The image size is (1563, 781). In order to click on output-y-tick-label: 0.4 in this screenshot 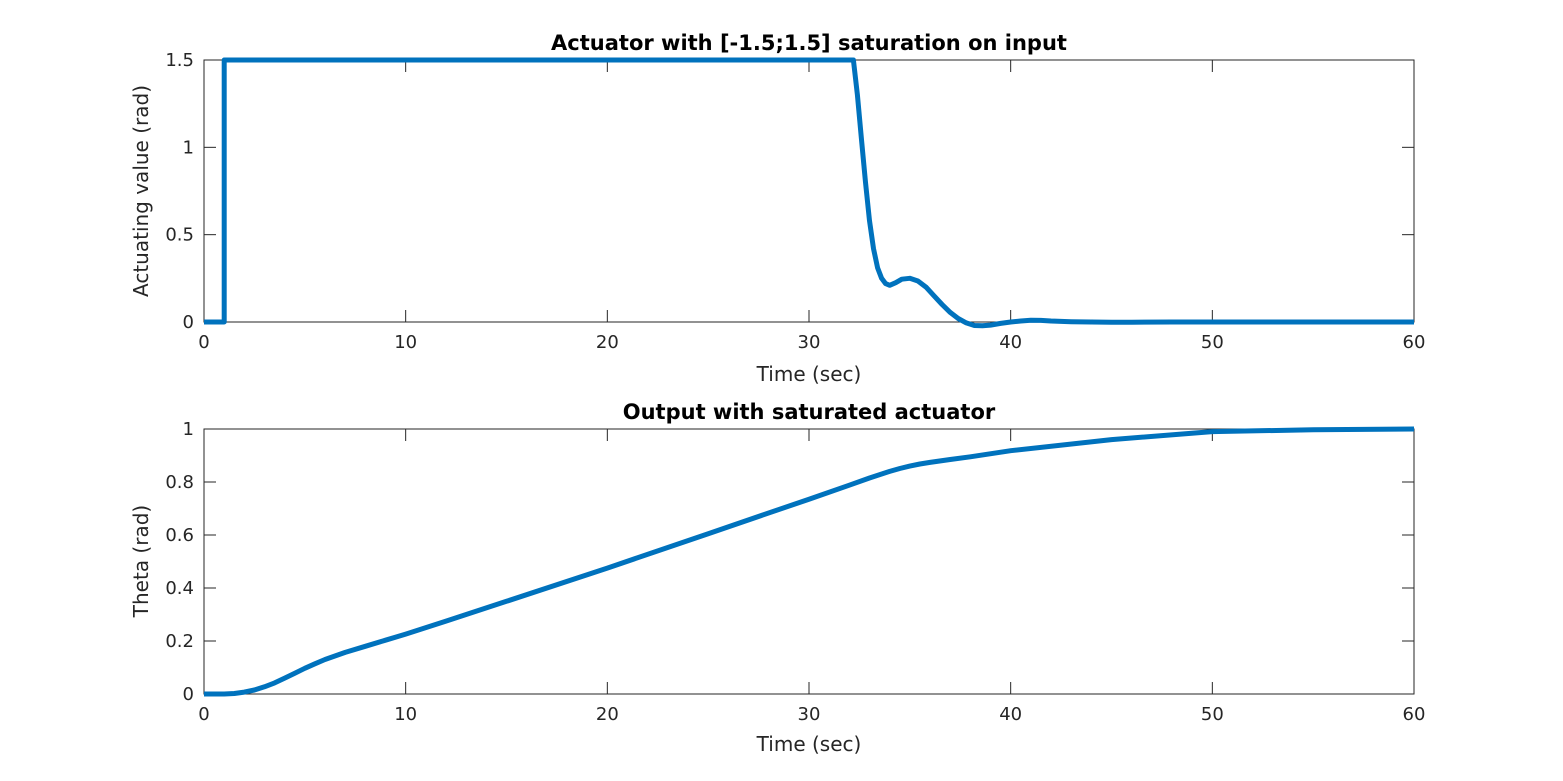, I will do `click(179, 588)`.